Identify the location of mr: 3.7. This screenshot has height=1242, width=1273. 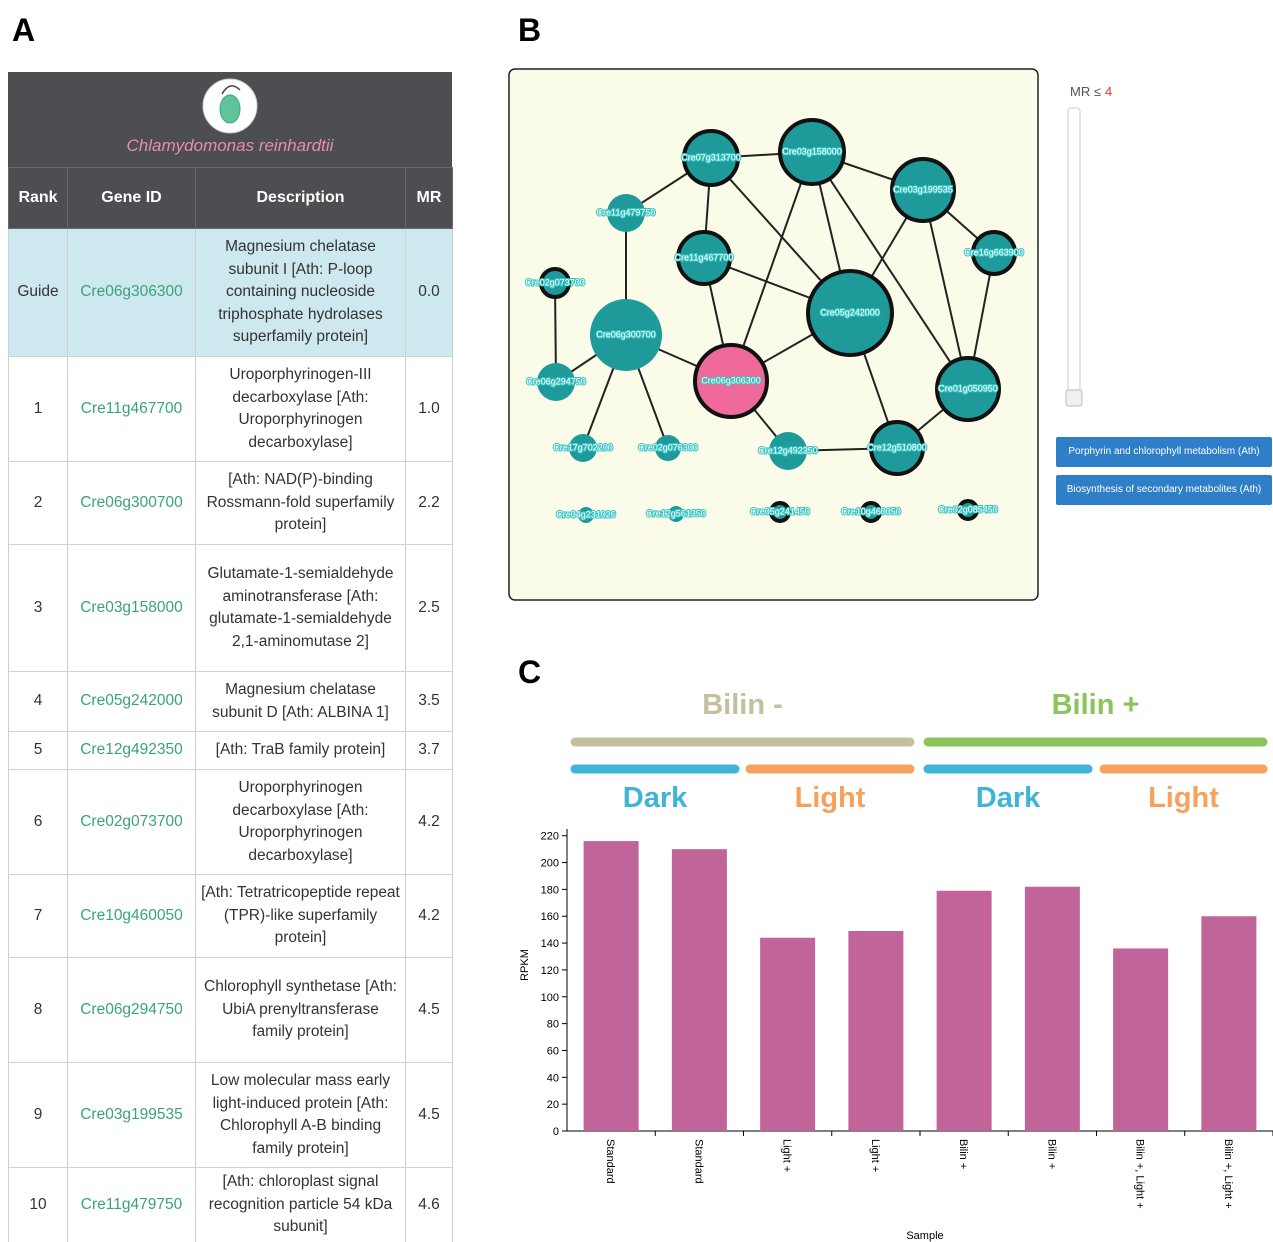
(429, 750).